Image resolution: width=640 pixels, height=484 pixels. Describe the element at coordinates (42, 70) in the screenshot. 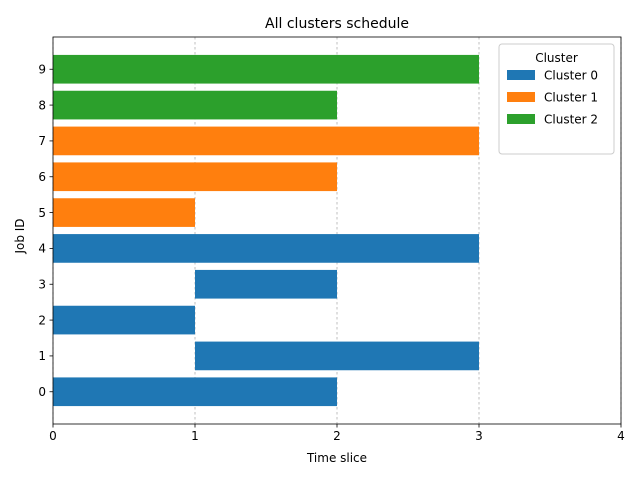

I see `y-tick-label: 9` at that location.